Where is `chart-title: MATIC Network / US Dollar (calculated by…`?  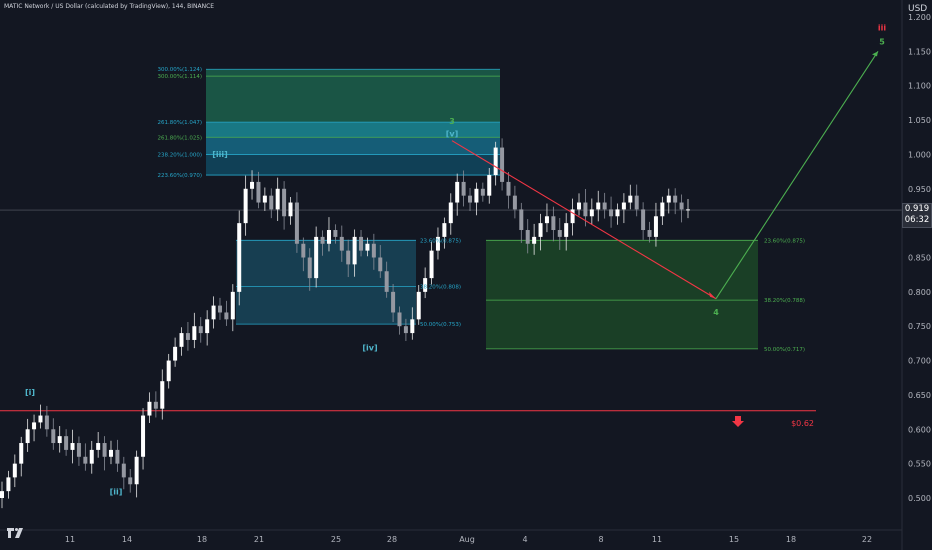 chart-title: MATIC Network / US Dollar (calculated by… is located at coordinates (109, 6).